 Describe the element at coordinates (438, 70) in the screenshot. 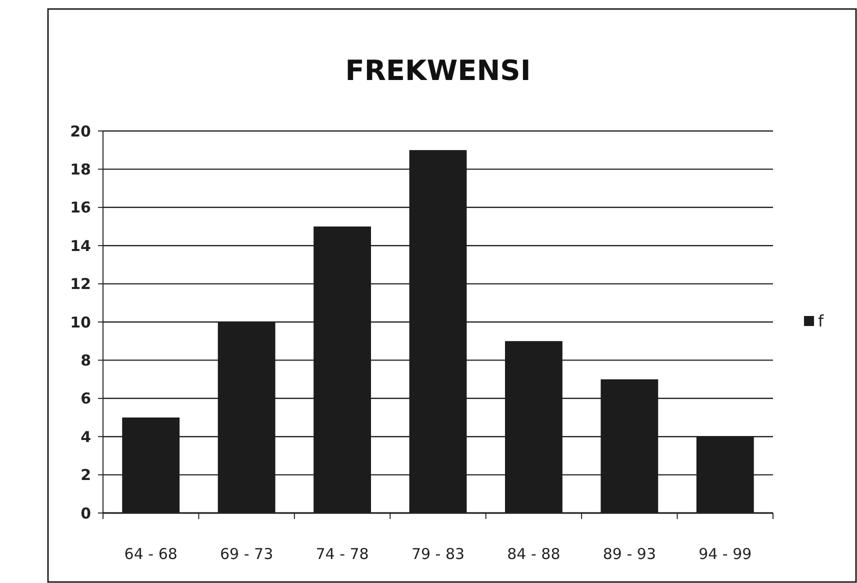

I see `chart-title: FREKWENSI` at that location.